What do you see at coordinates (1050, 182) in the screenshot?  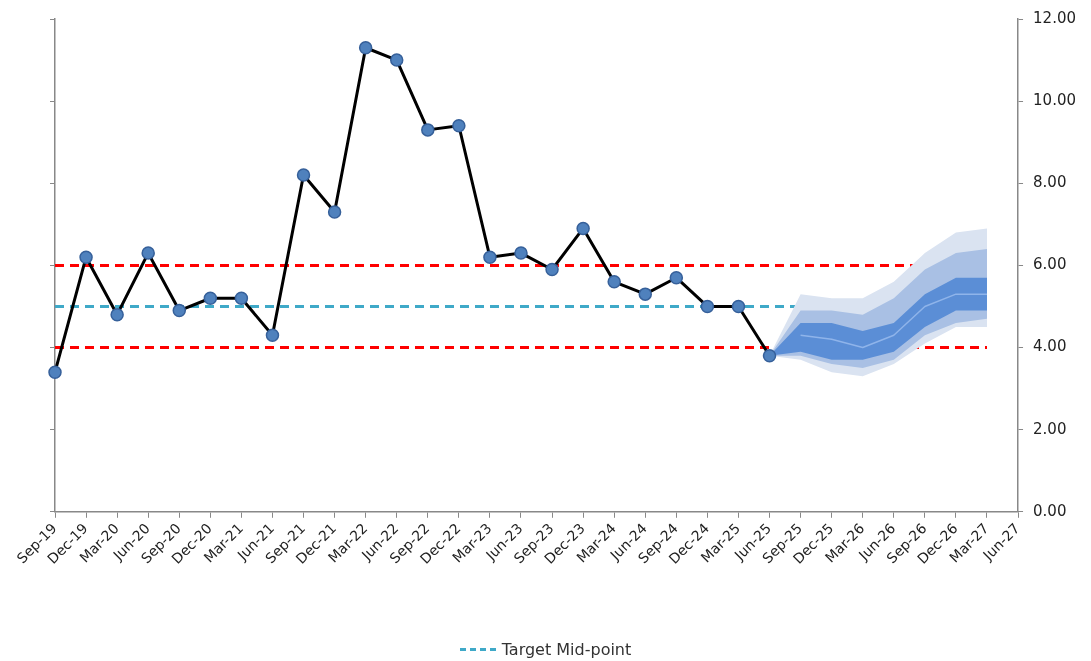 I see `y-tick-label: 8.00` at bounding box center [1050, 182].